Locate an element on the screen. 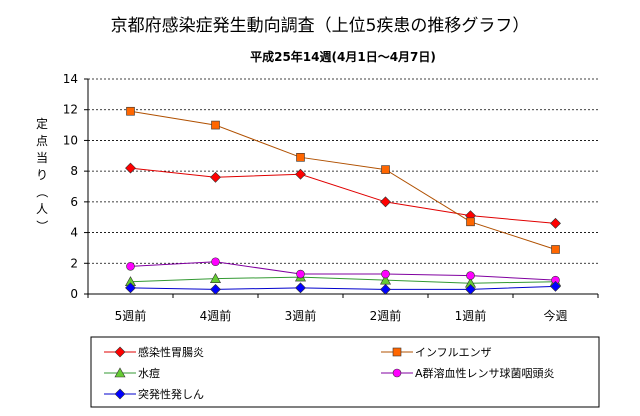 The height and width of the screenshot is (416, 640). x-tick-label: 5週前 is located at coordinates (131, 315).